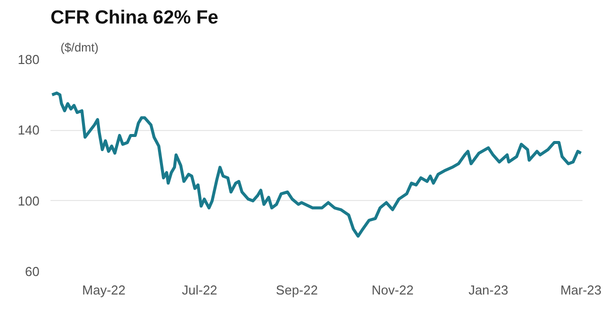 The width and height of the screenshot is (615, 336). I want to click on x-tick-label: Jul-22, so click(200, 290).